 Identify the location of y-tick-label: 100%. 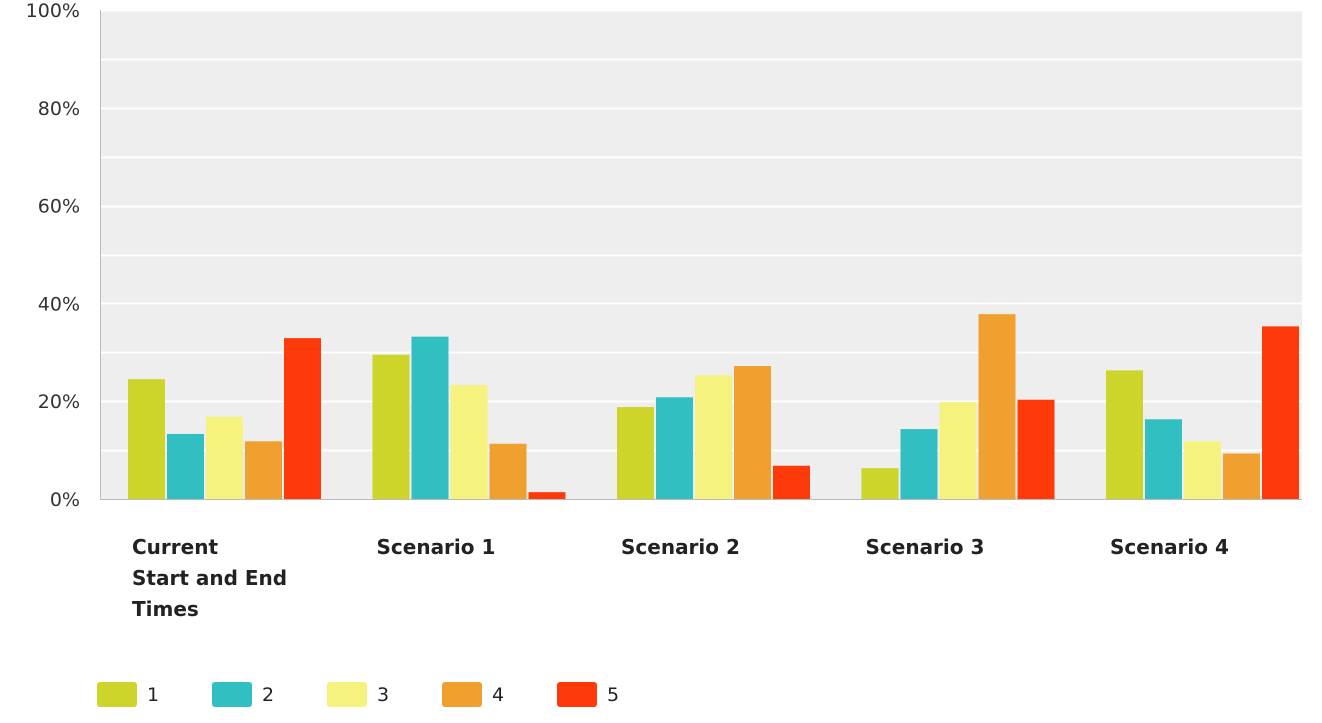
(53, 11).